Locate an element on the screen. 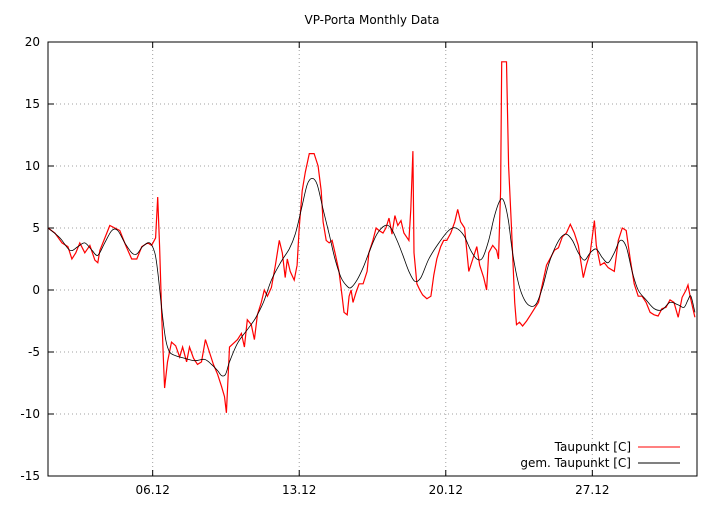 The width and height of the screenshot is (720, 508). x-tick-label: 20.12 is located at coordinates (446, 490).